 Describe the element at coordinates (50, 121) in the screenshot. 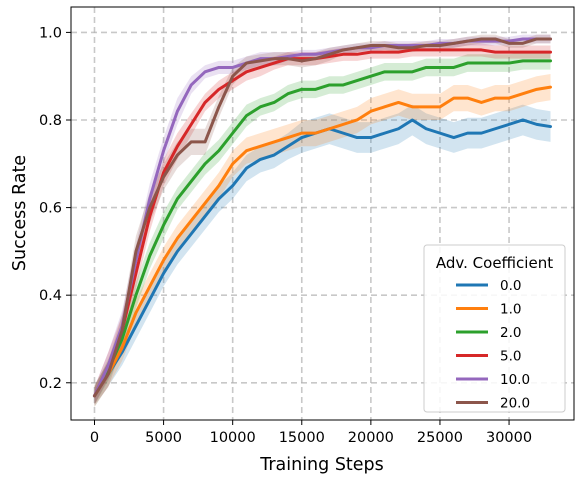

I see `y-tick-label: 0.8` at that location.